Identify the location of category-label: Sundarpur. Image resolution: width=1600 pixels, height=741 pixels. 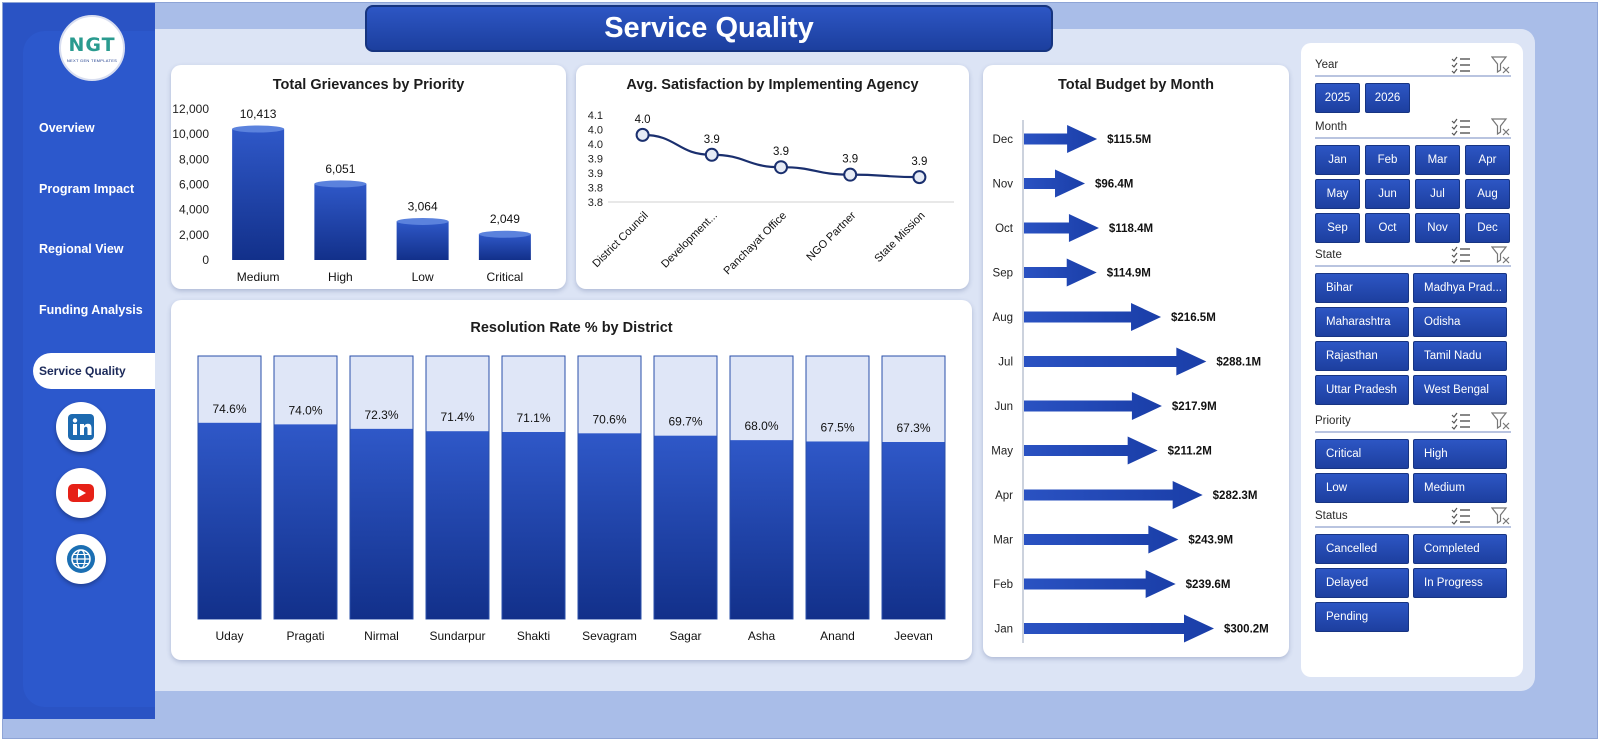
(457, 636).